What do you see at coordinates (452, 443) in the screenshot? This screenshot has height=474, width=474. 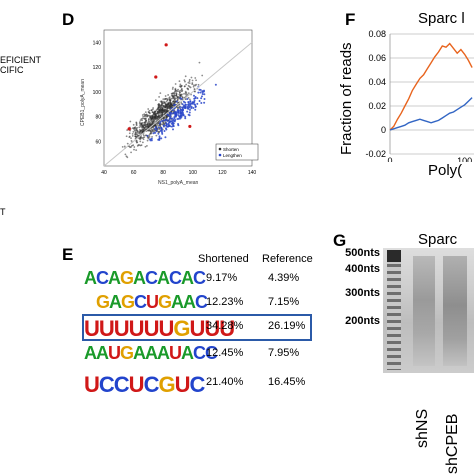 I see `lane-label-shcpeb: shCPEB` at bounding box center [452, 443].